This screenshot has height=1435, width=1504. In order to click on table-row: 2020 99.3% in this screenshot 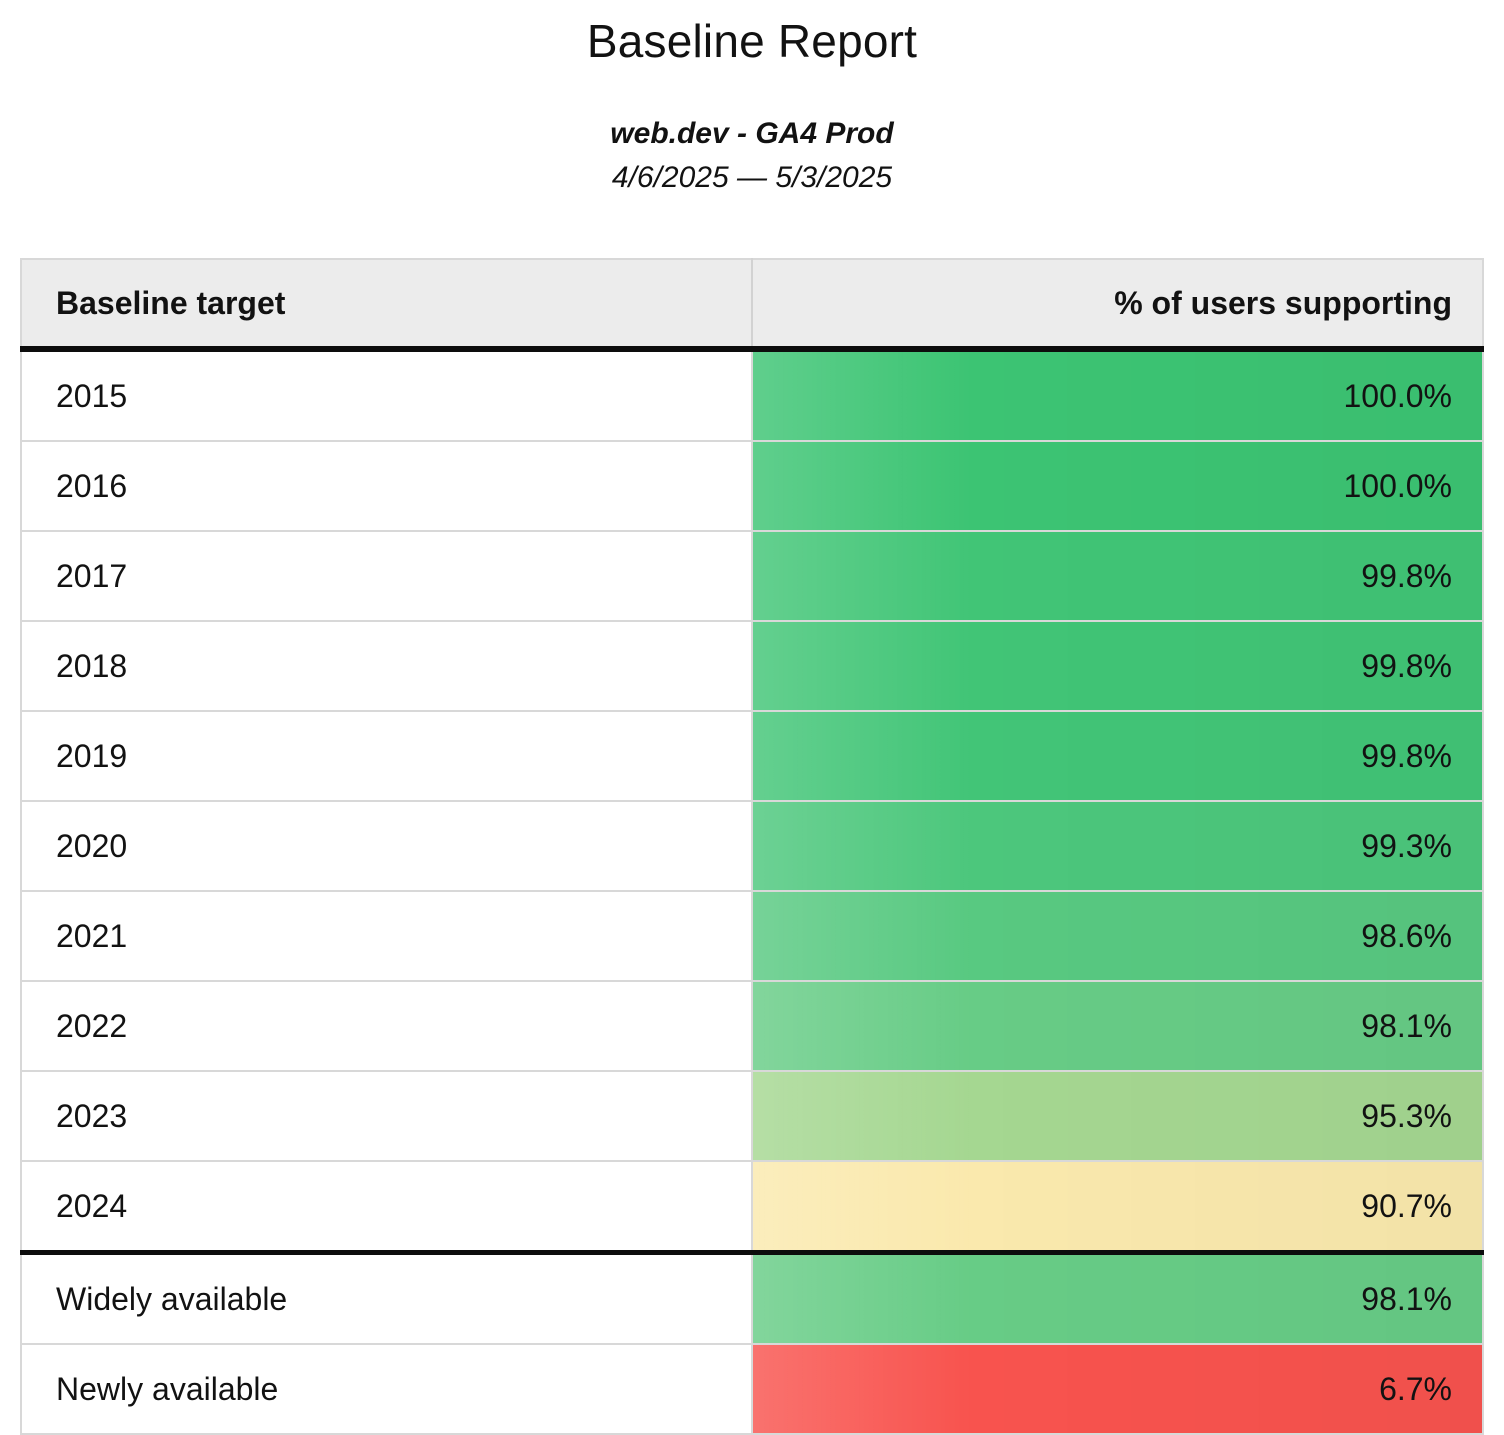, I will do `click(752, 845)`.